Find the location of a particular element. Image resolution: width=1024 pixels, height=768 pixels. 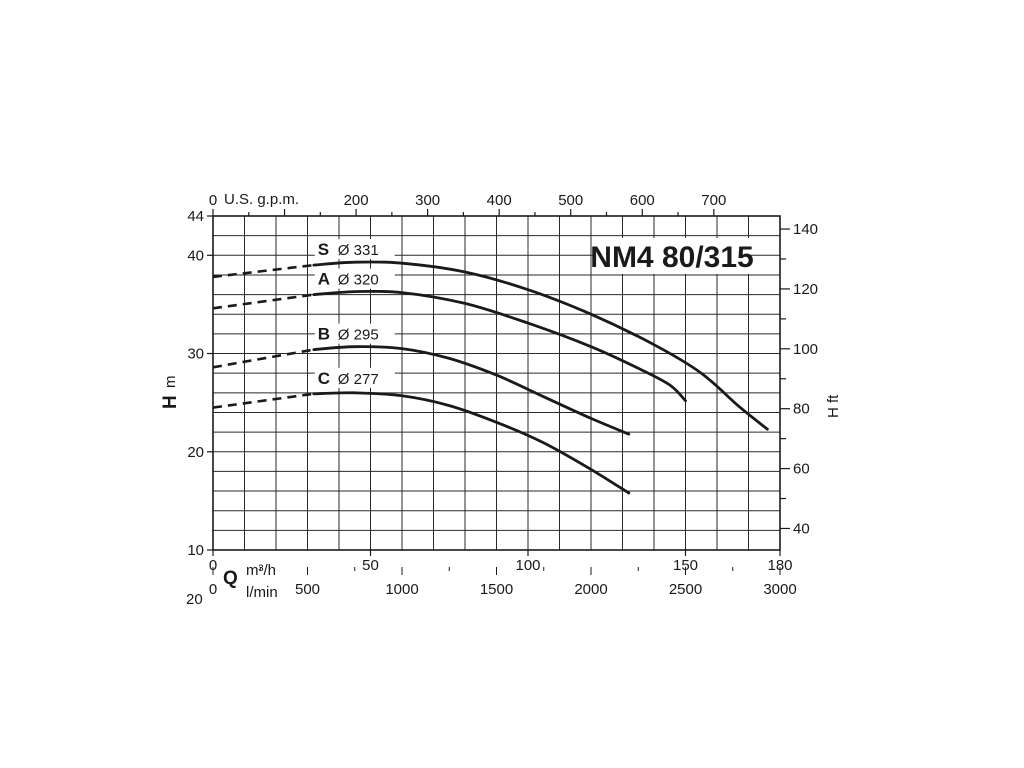

x-tick-label: 0 is located at coordinates (213, 565).